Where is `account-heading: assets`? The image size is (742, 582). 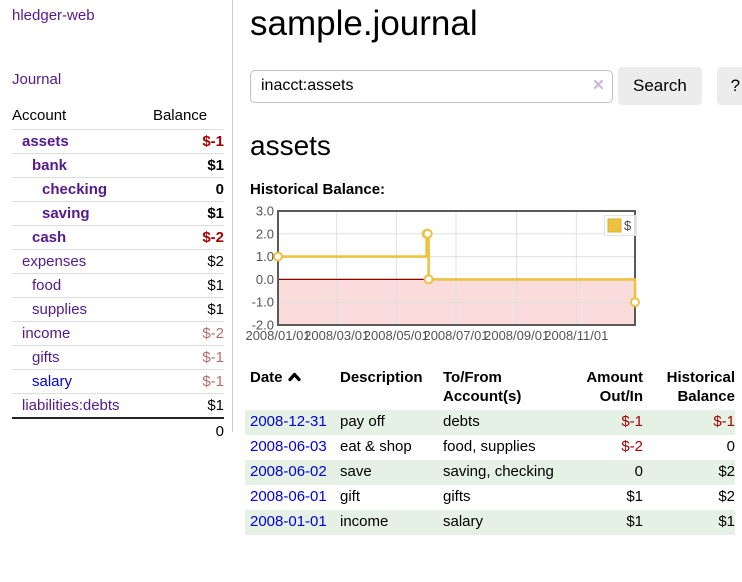 account-heading: assets is located at coordinates (290, 145).